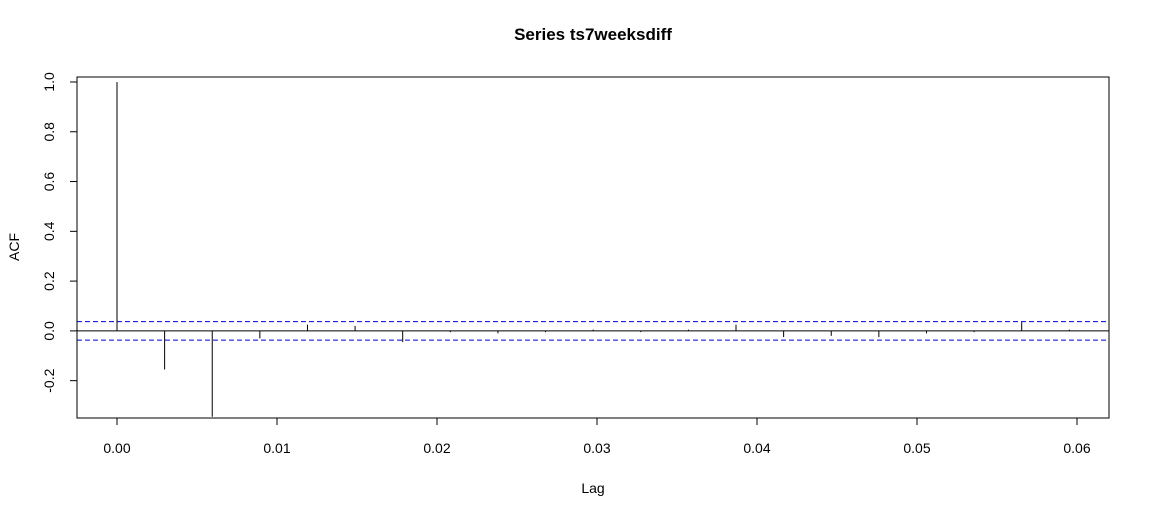 The width and height of the screenshot is (1149, 516). I want to click on y-tick-label: 0.6, so click(49, 182).